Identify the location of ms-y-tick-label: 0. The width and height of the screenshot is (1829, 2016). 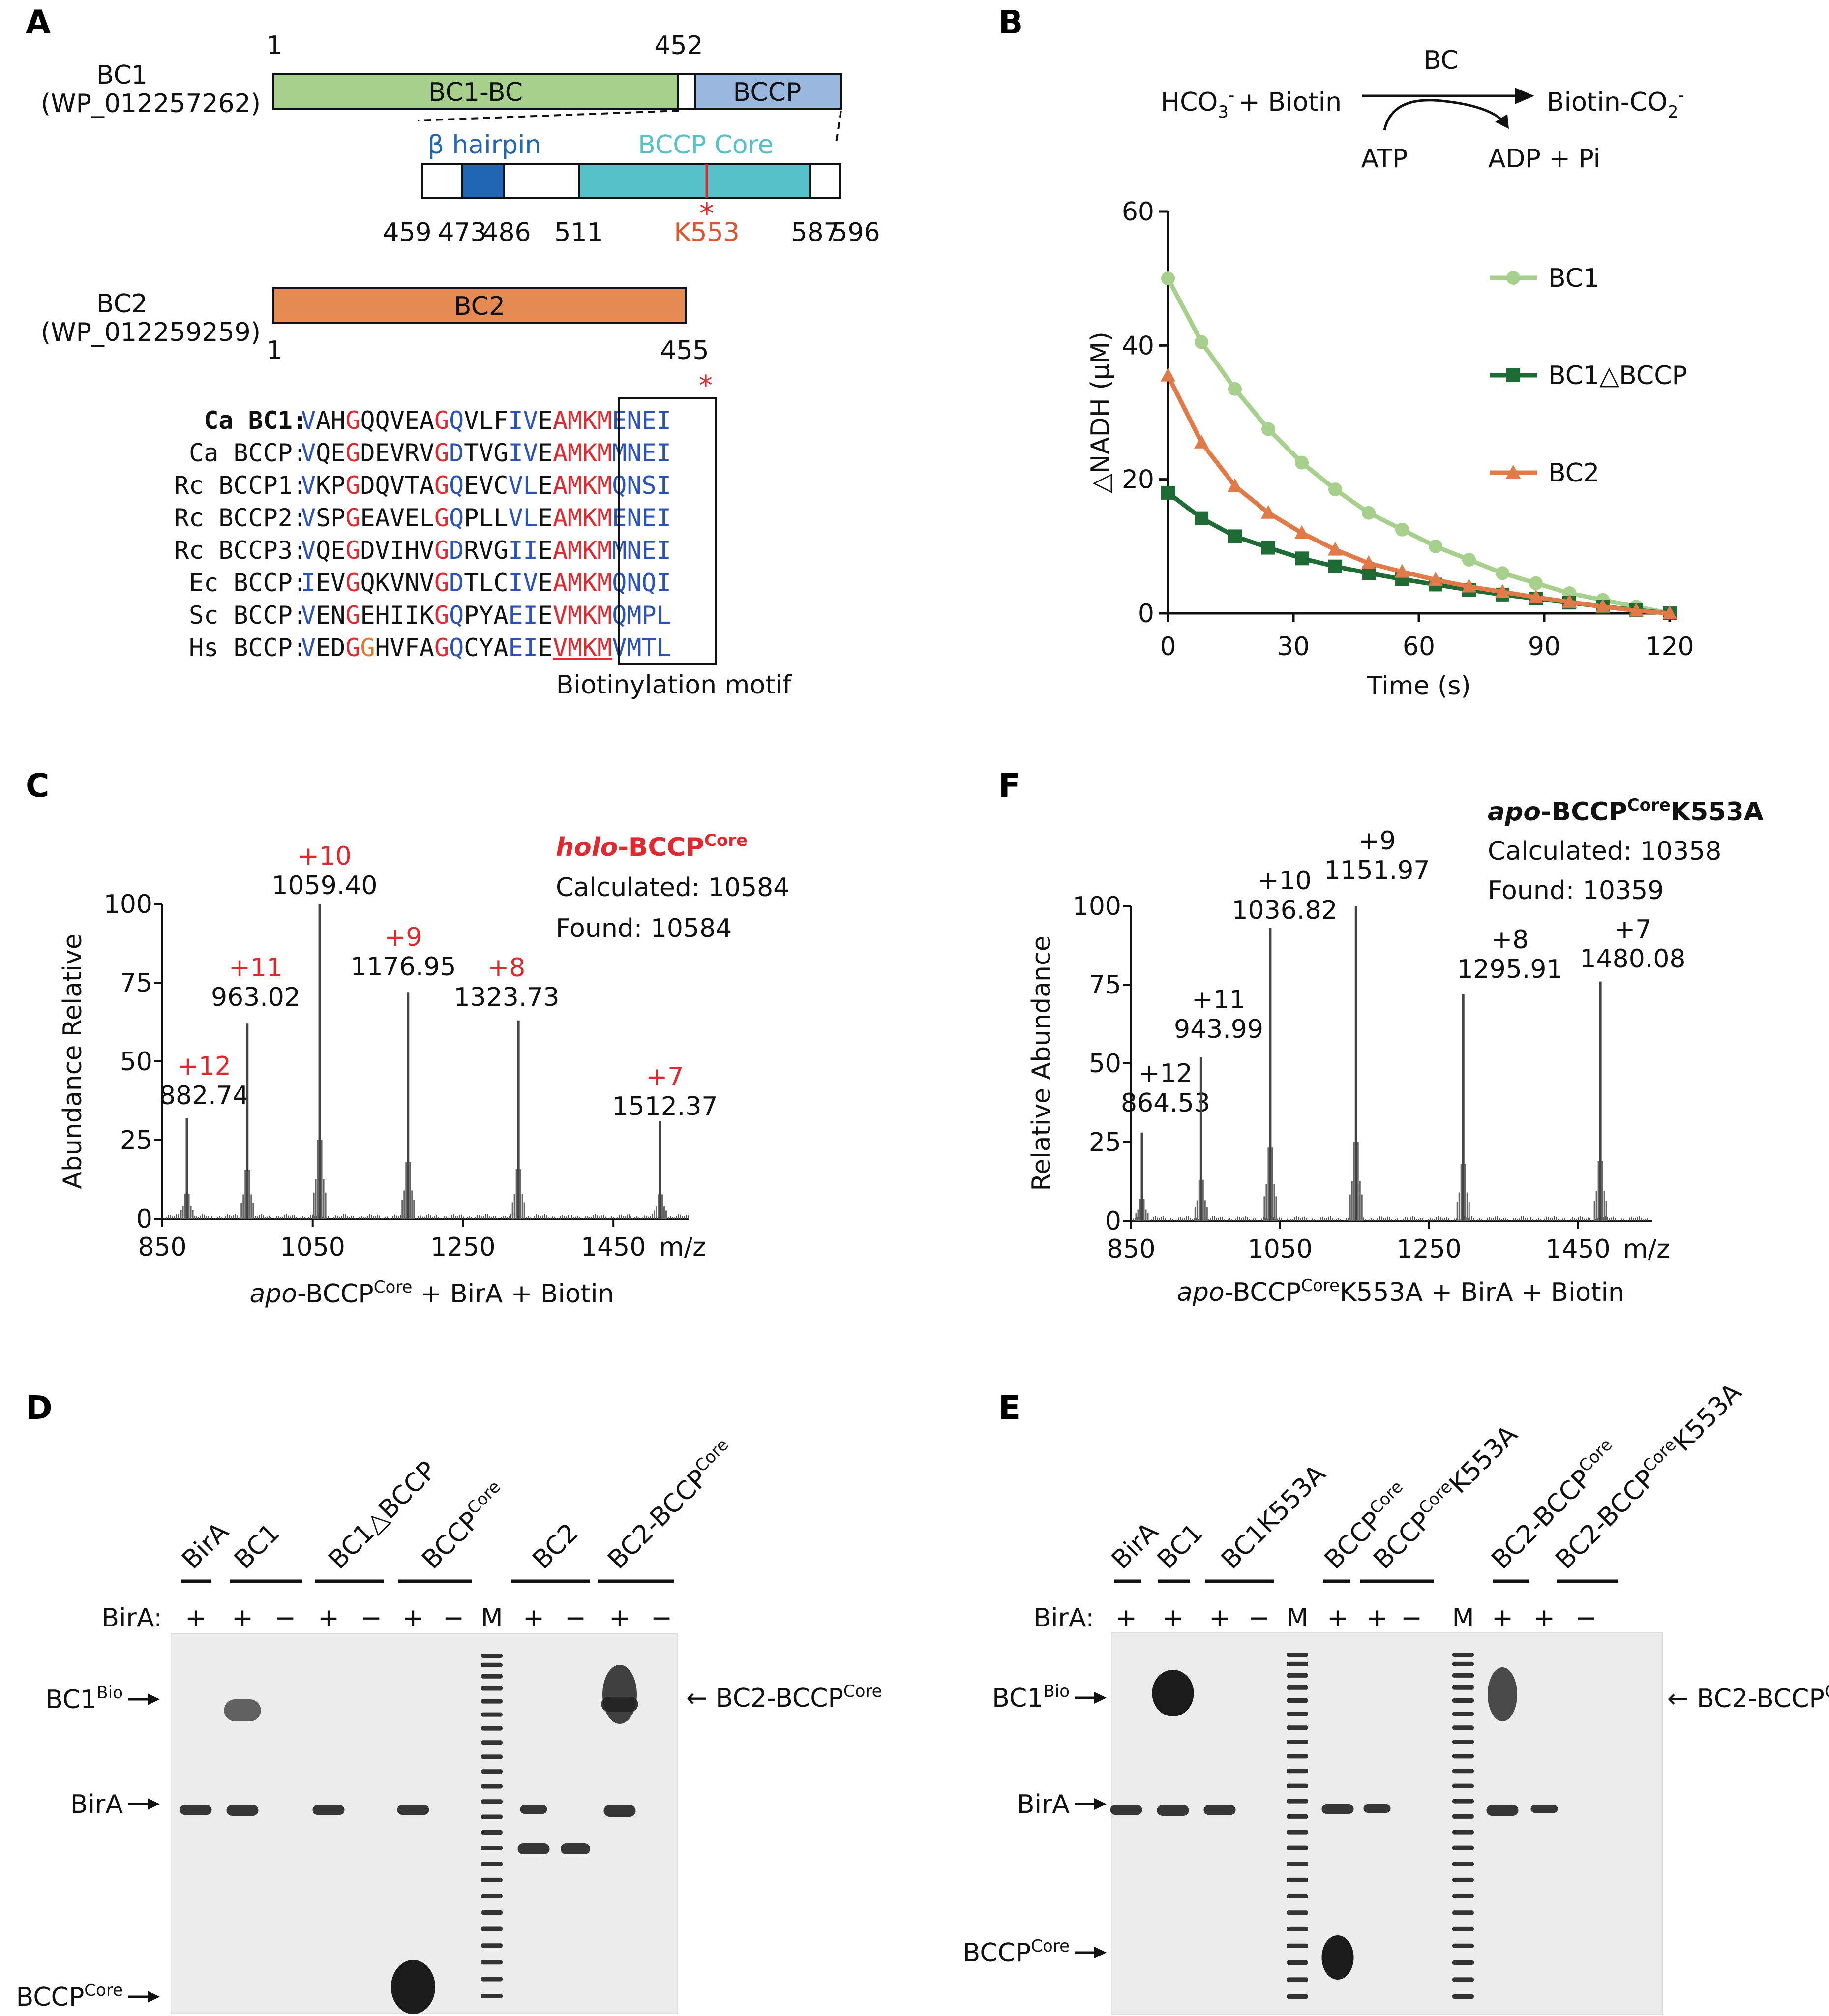
(1113, 1221).